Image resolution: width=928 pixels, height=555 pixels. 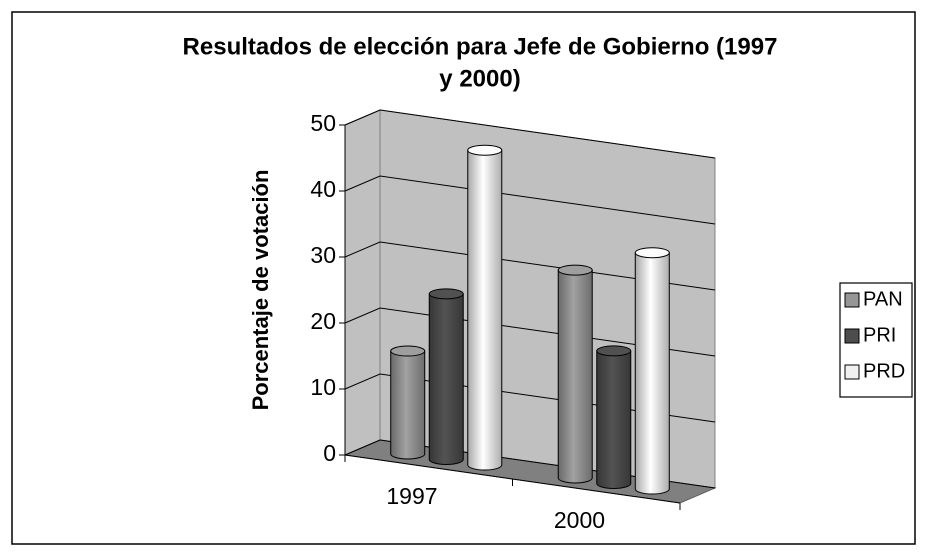 I want to click on legend-label: PRI, so click(x=879, y=335).